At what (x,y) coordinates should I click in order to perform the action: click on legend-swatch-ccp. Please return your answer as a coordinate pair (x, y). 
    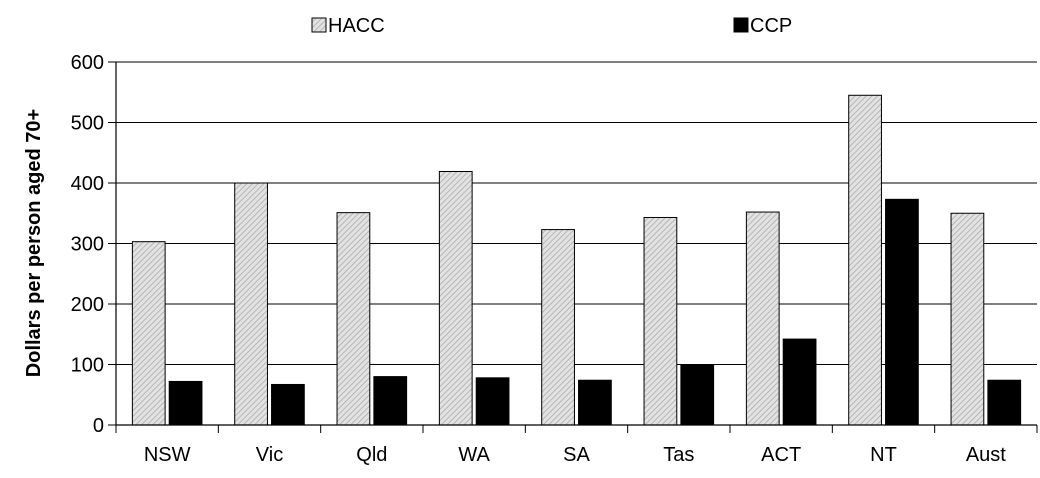
    Looking at the image, I should click on (741, 25).